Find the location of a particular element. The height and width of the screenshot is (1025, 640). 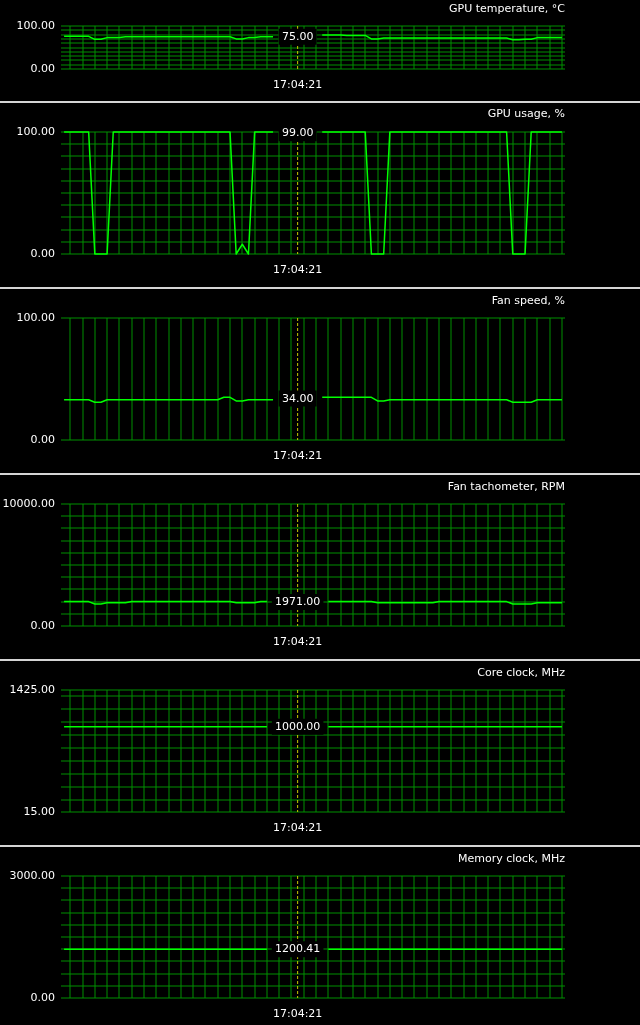

chart-title: Memory clock, MHz is located at coordinates (511, 858).